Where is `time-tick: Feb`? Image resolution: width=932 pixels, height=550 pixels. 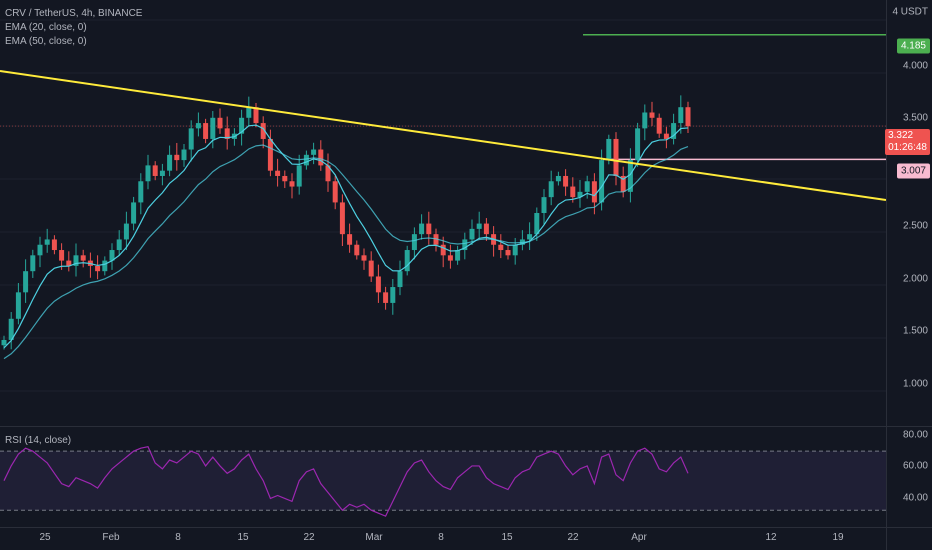 time-tick: Feb is located at coordinates (111, 537).